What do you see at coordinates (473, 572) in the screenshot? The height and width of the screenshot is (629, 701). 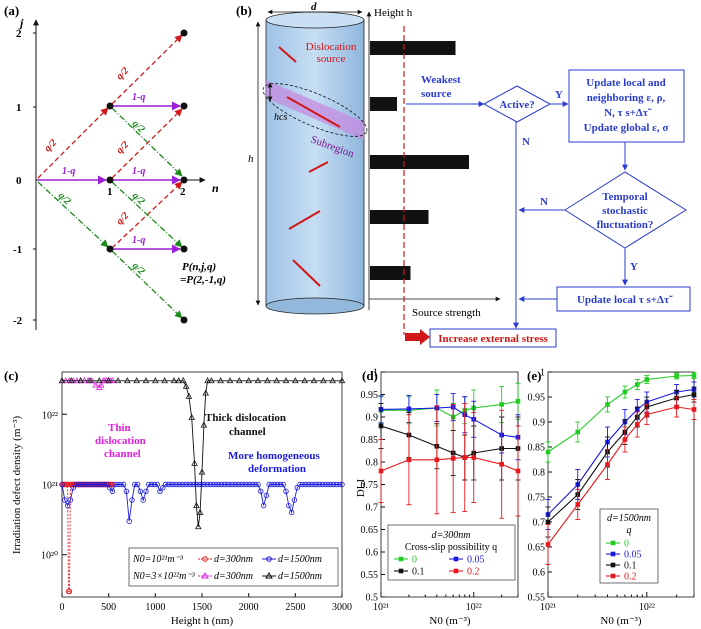 I see `legend-entry-label: 0.2` at bounding box center [473, 572].